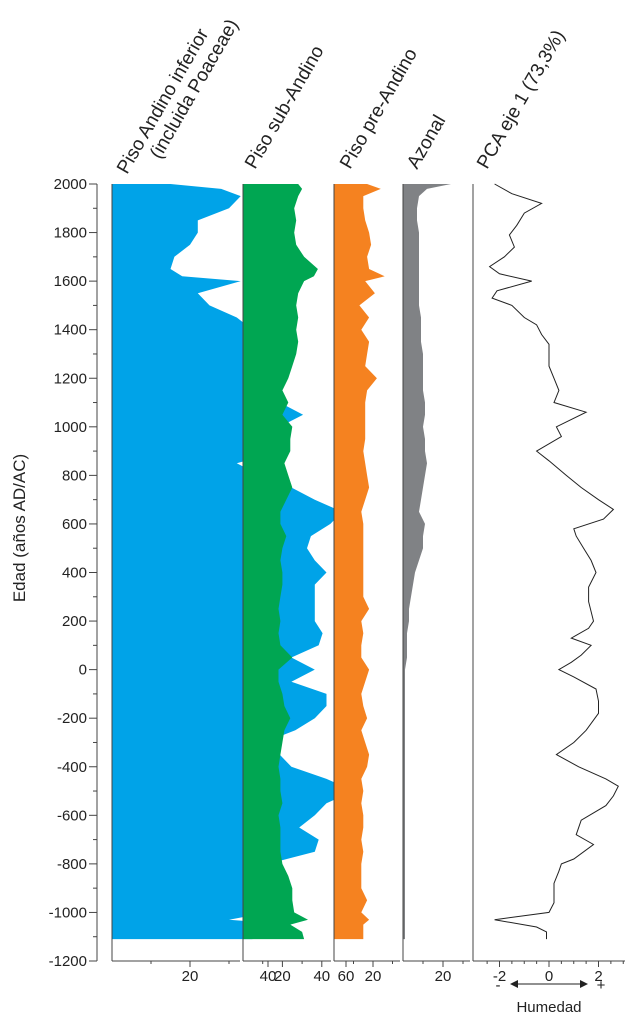 The image size is (635, 1019). Describe the element at coordinates (72, 718) in the screenshot. I see `y-tick-label: -200` at that location.